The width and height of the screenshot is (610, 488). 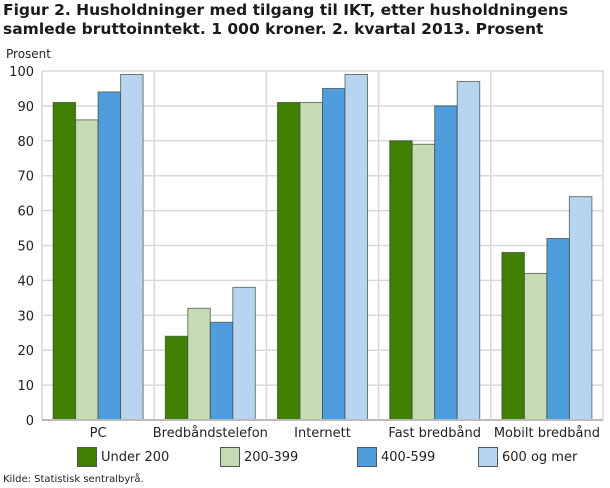 What do you see at coordinates (25, 316) in the screenshot?
I see `y-tick-label: 30` at bounding box center [25, 316].